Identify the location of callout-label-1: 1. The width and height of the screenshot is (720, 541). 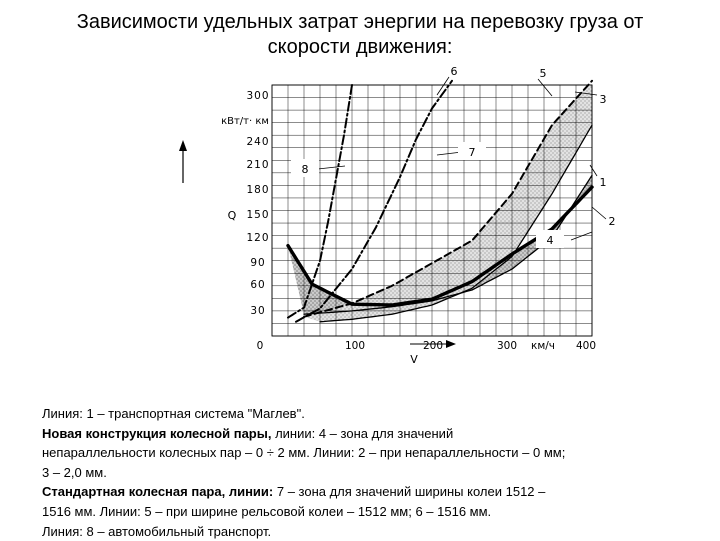
(603, 182).